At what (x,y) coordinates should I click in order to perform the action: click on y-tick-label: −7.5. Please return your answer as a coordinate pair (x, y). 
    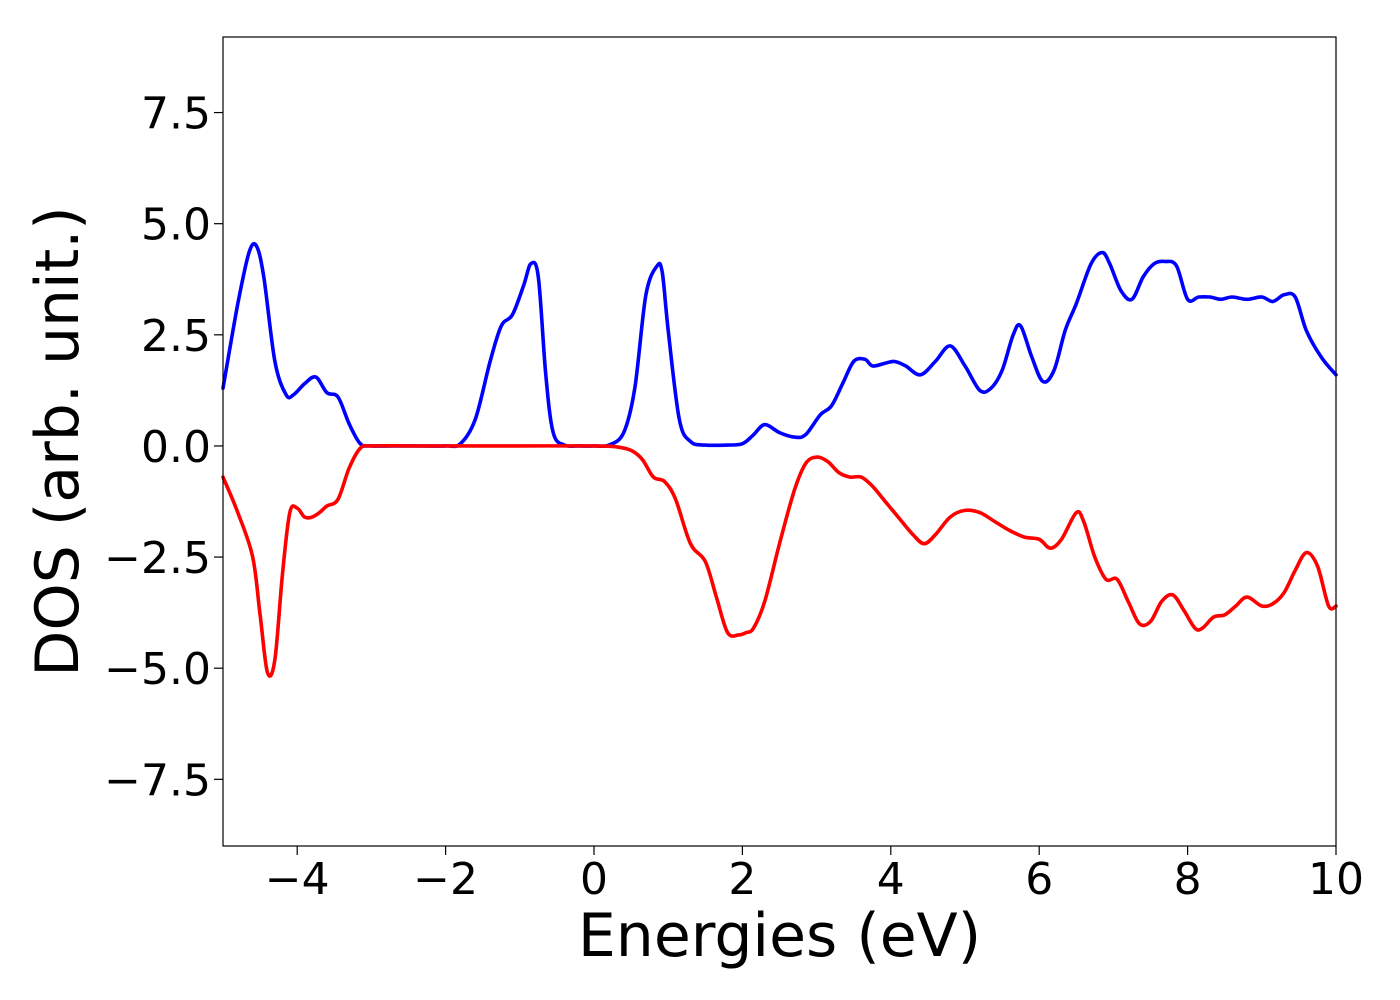
    Looking at the image, I should click on (157, 780).